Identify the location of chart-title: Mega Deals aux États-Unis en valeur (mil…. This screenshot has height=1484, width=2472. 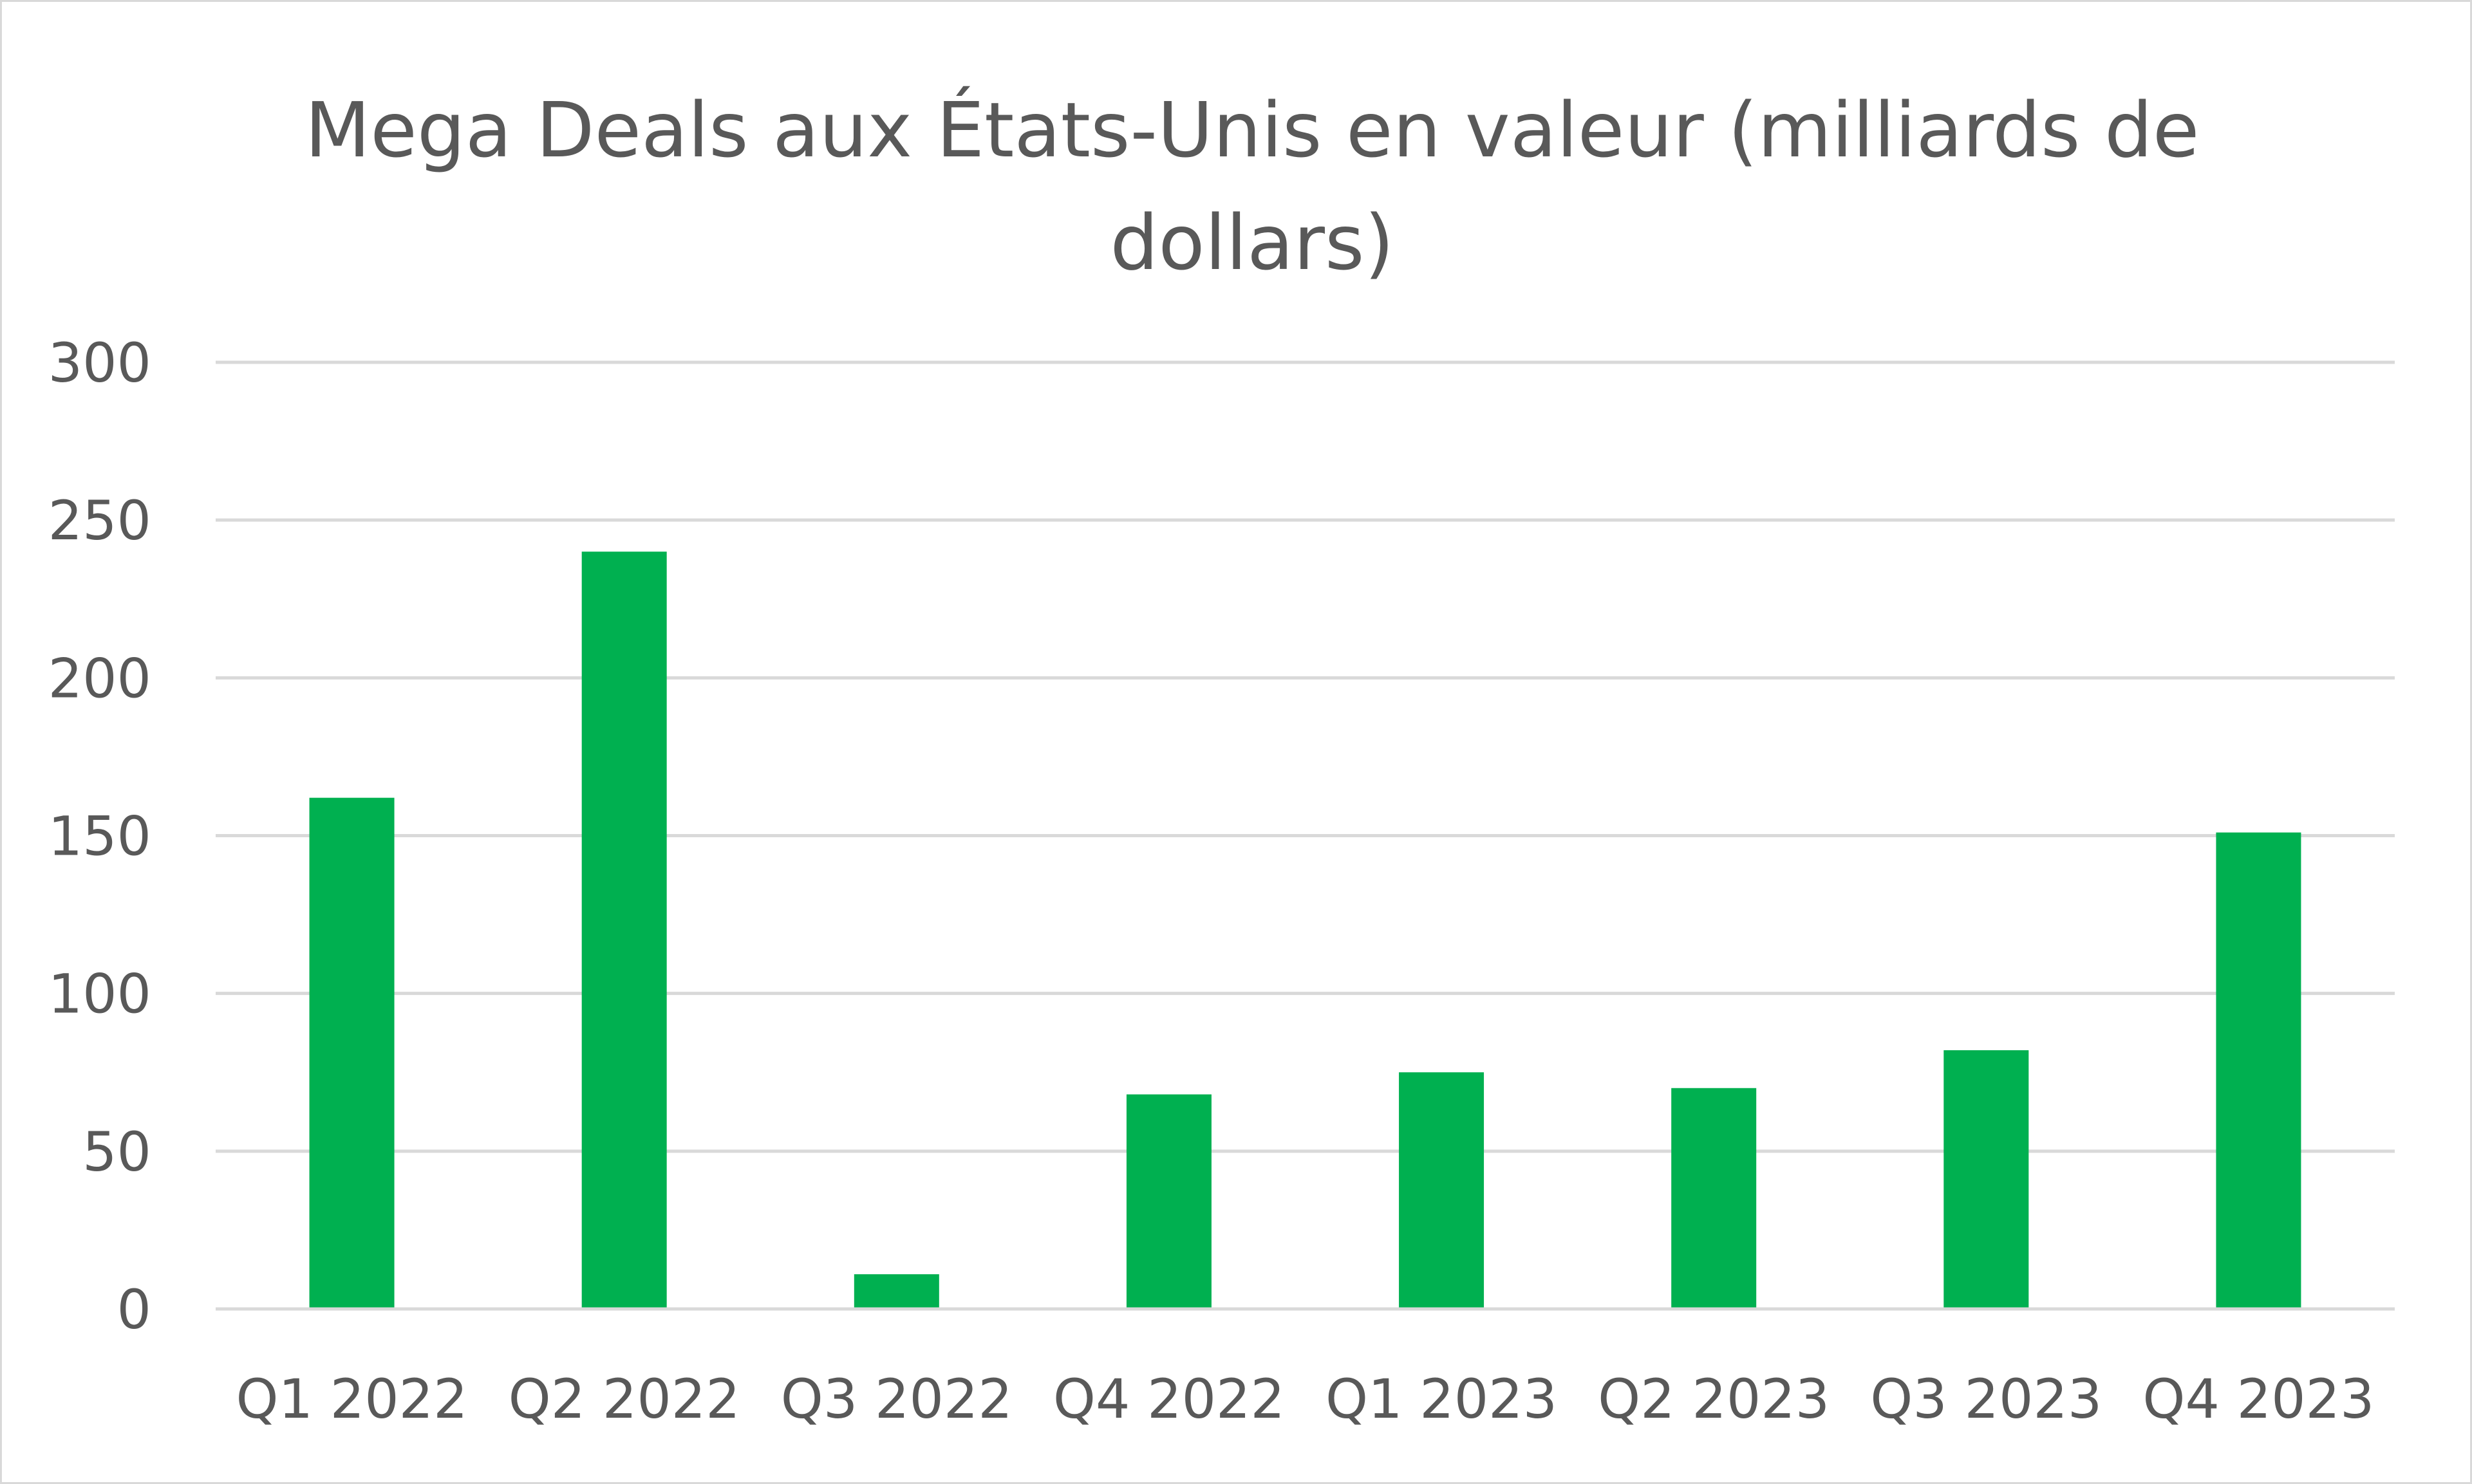
(1252, 186).